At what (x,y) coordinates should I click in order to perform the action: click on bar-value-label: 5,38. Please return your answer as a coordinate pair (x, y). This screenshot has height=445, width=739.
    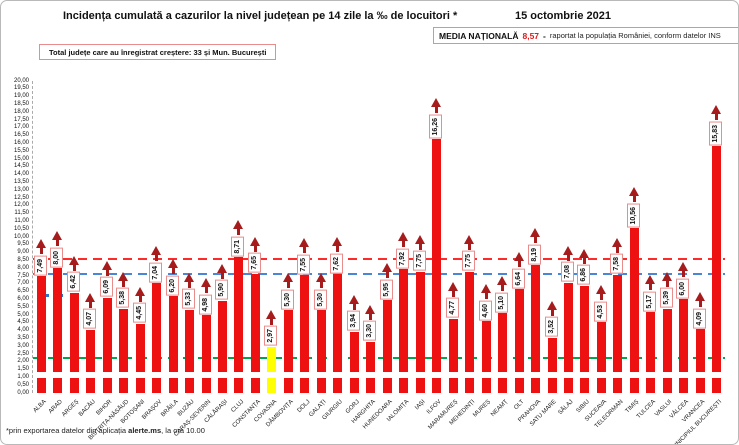
    Looking at the image, I should click on (123, 298).